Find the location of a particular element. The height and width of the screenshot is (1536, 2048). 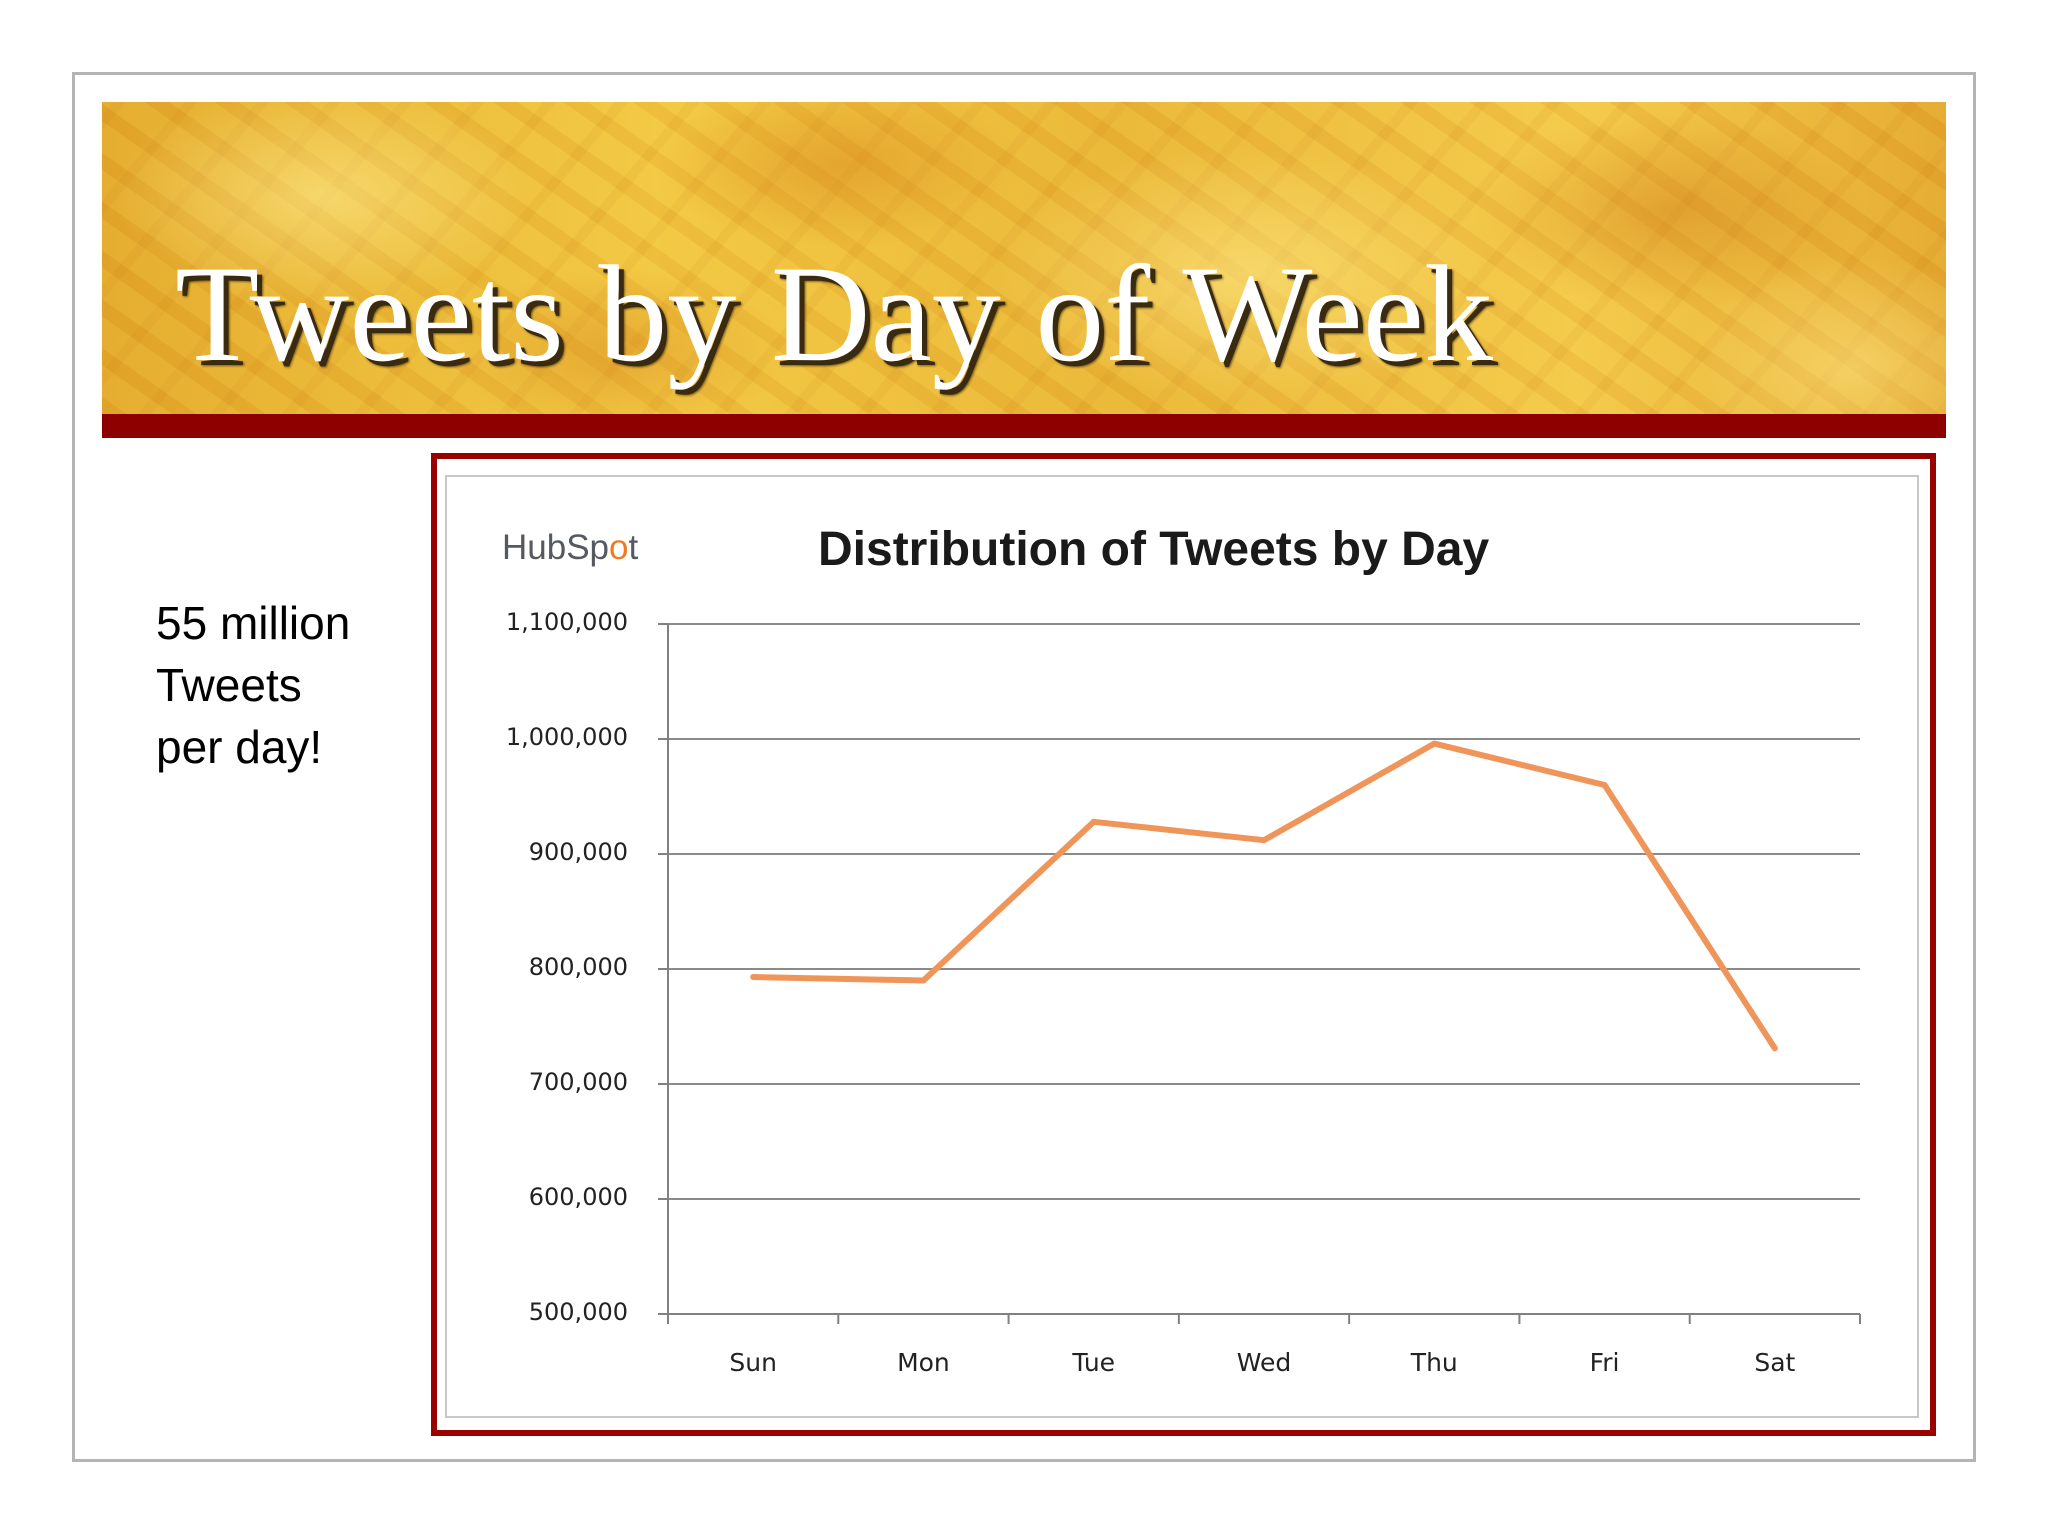

logo-text: t is located at coordinates (633, 547).